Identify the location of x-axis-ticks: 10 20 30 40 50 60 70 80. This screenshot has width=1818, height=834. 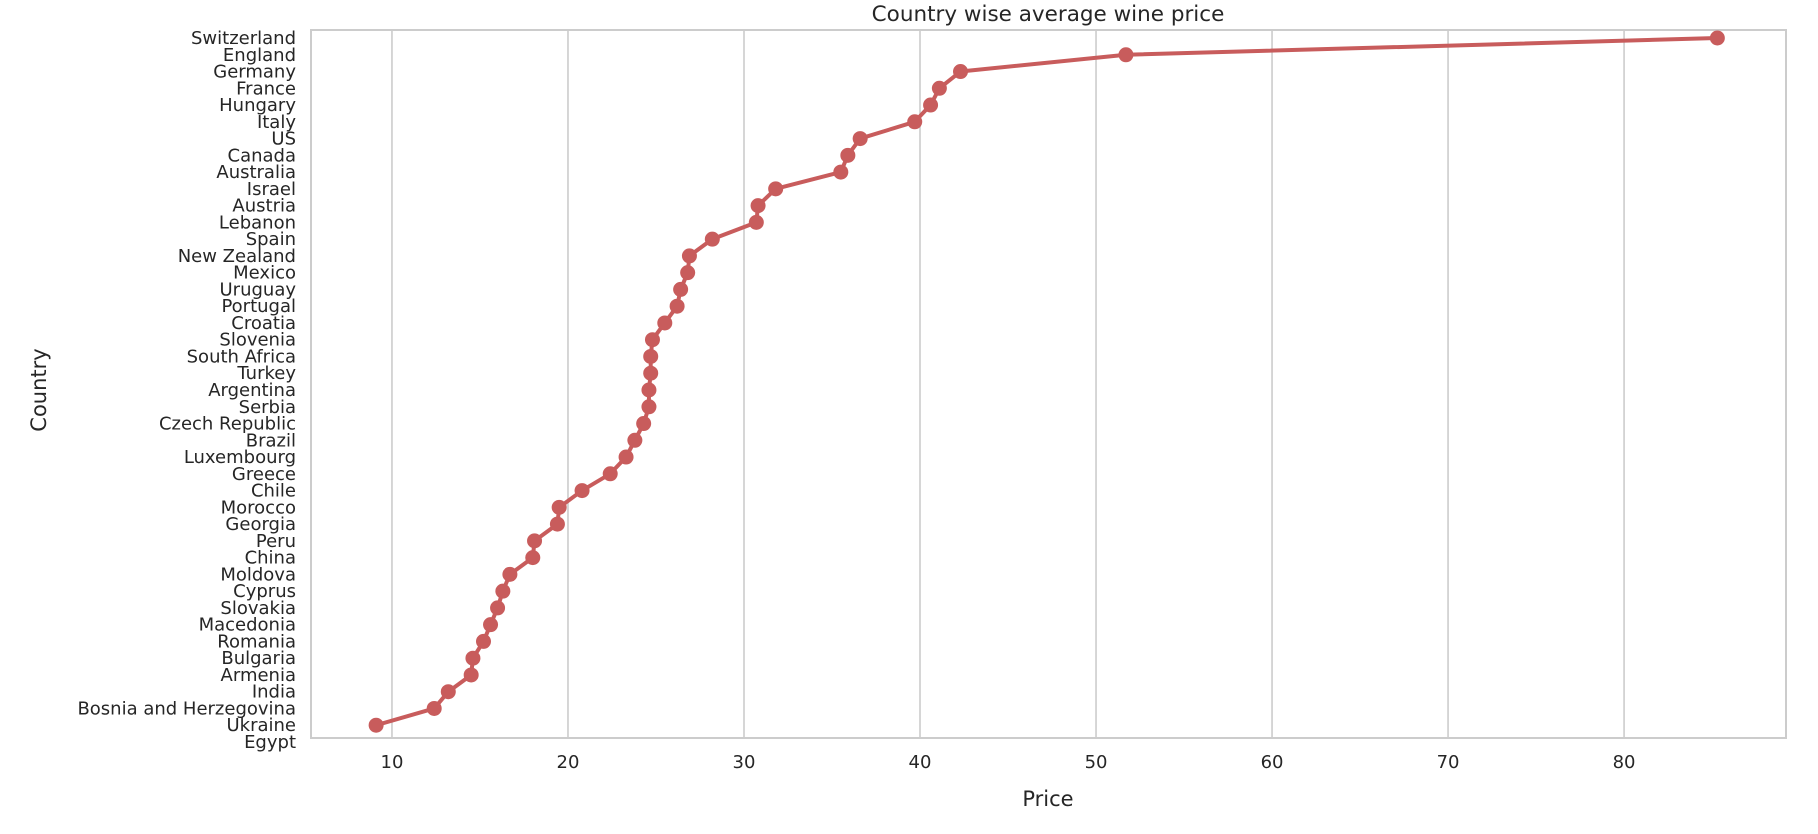
(1008, 762).